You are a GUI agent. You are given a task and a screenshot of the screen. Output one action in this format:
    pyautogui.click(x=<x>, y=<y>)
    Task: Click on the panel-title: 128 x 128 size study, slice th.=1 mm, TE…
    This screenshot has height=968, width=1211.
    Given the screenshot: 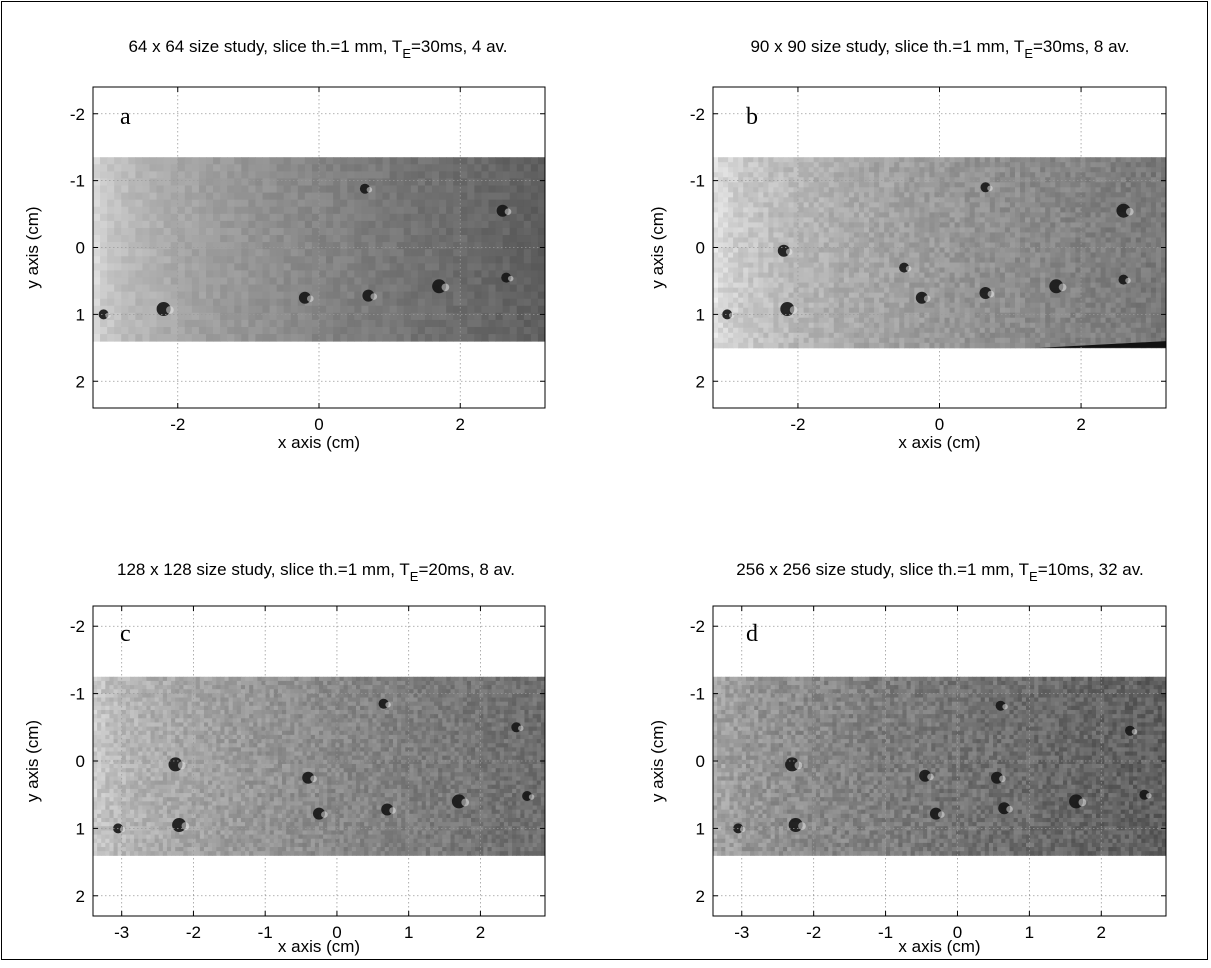 What is the action you would take?
    pyautogui.click(x=316, y=572)
    